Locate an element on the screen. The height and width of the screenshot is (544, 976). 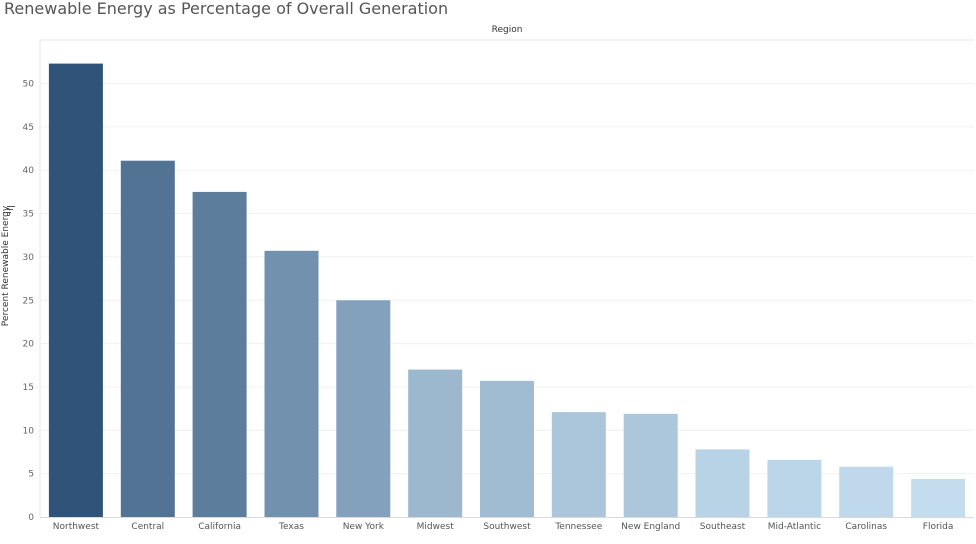
y-tick-label: 20 is located at coordinates (29, 345).